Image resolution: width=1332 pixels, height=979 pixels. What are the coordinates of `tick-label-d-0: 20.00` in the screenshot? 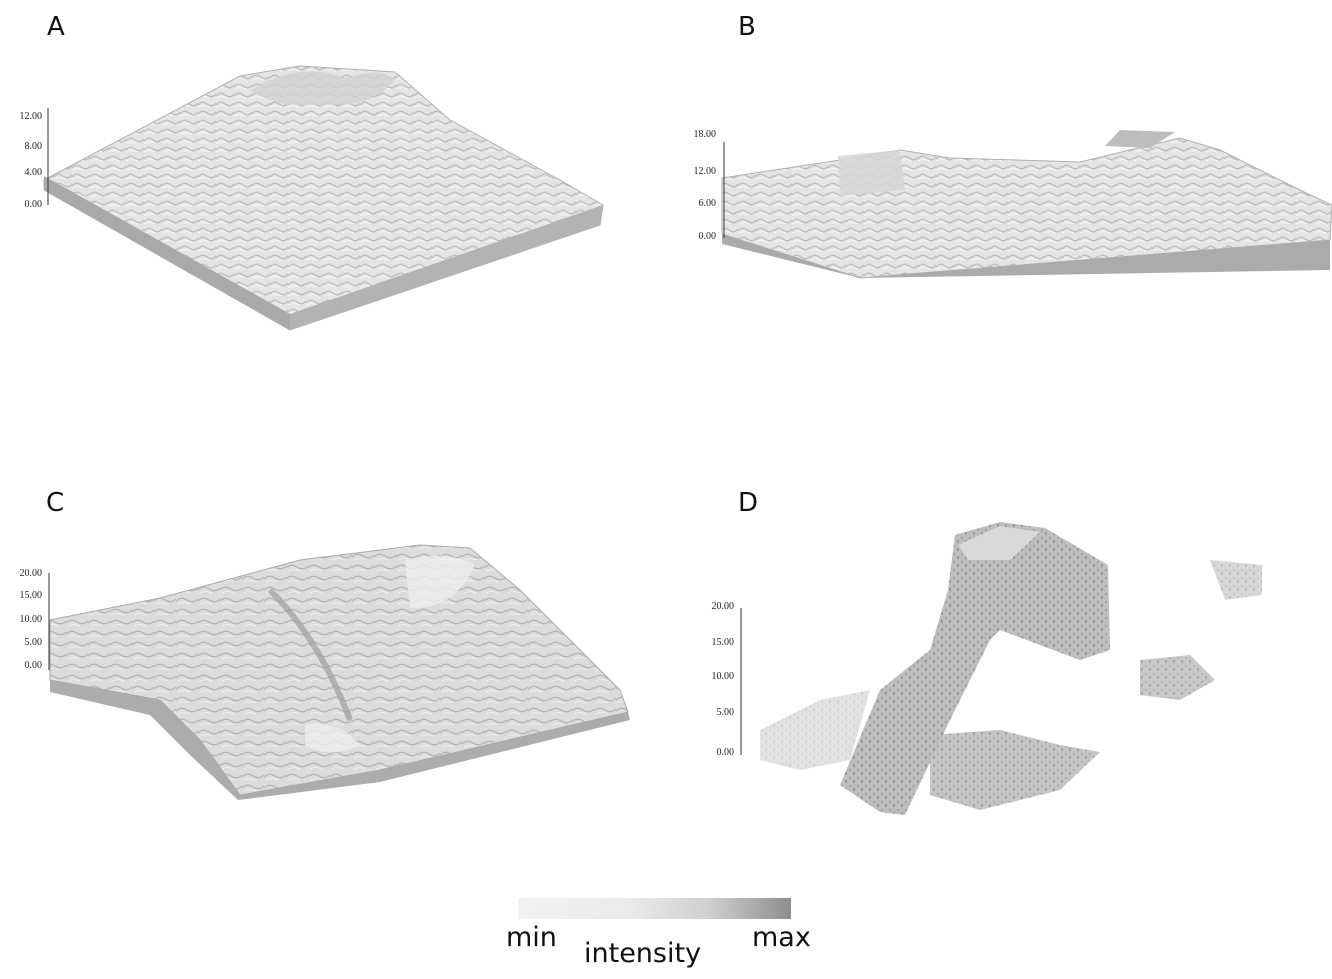 It's located at (723, 606).